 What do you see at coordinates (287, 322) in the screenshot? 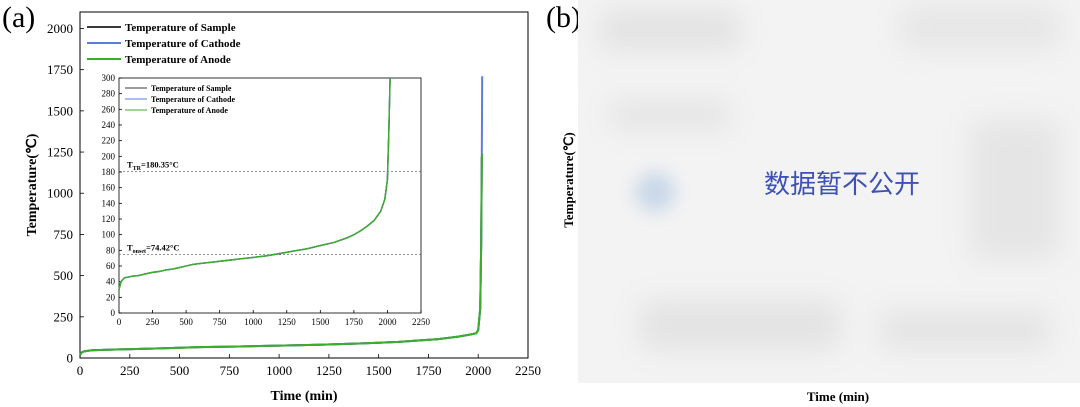
I see `inset-x-tick-label: 1250` at bounding box center [287, 322].